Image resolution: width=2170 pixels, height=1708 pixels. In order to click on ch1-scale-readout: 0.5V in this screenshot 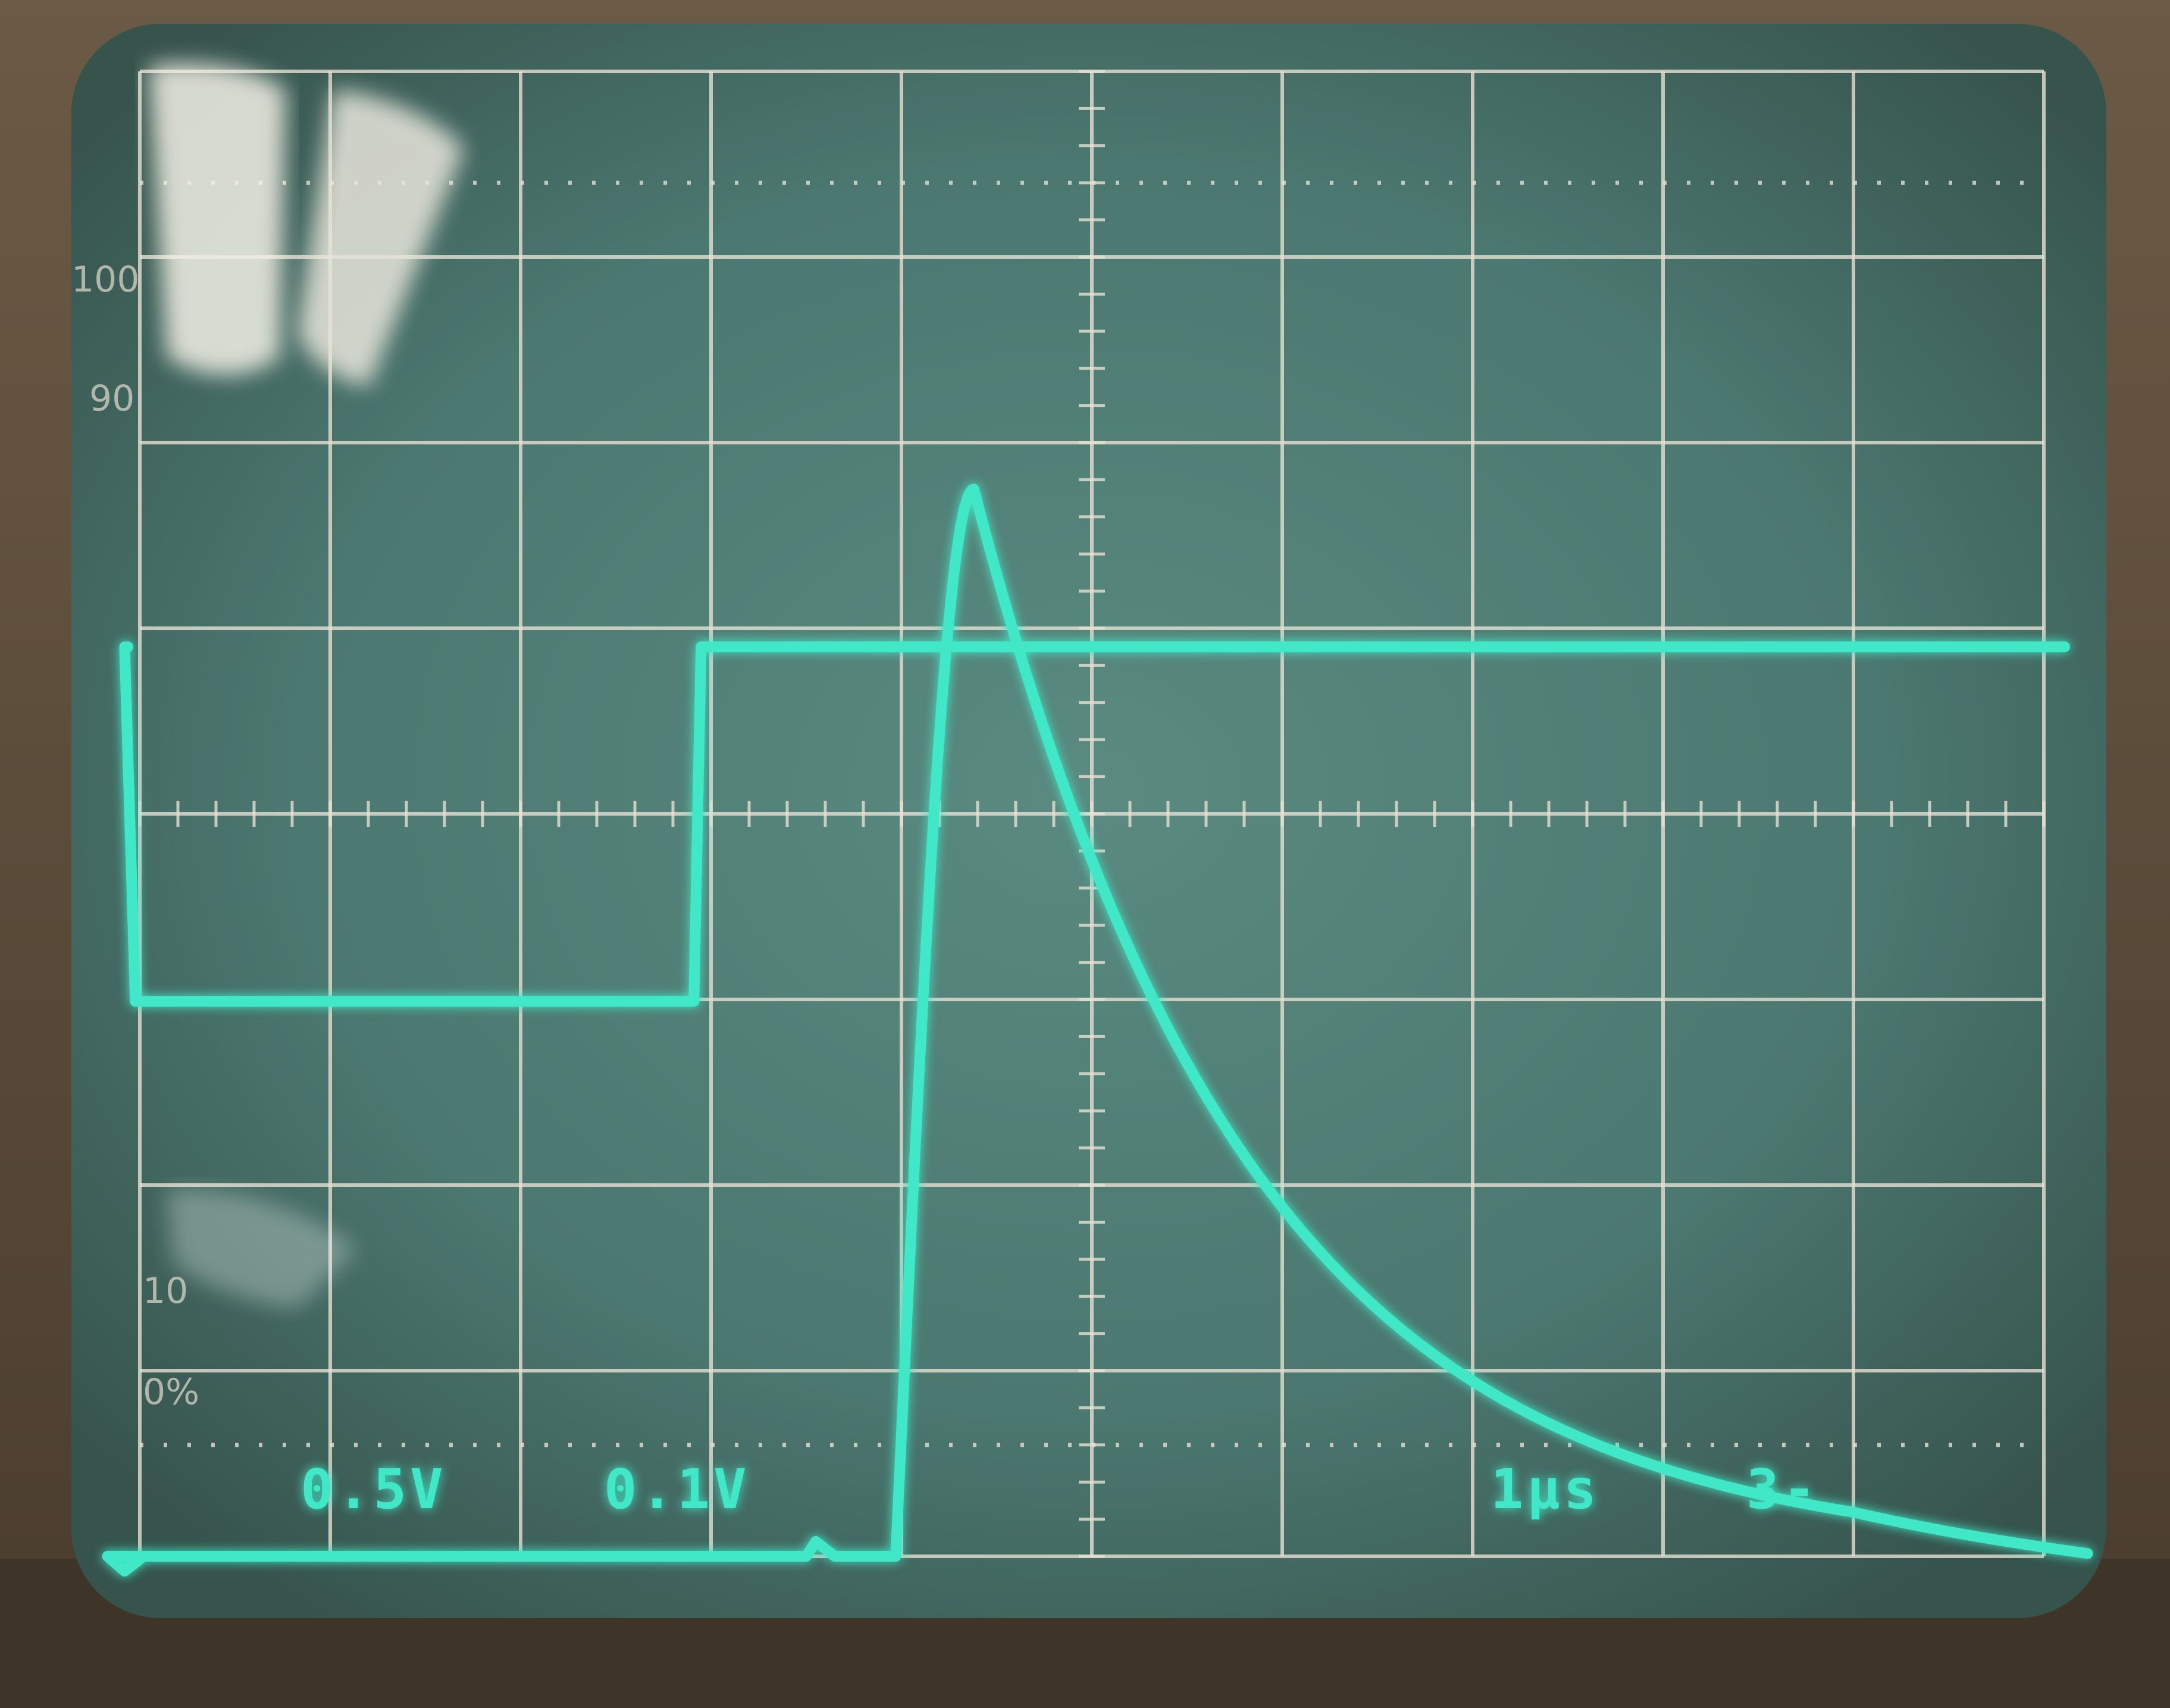, I will do `click(373, 1489)`.